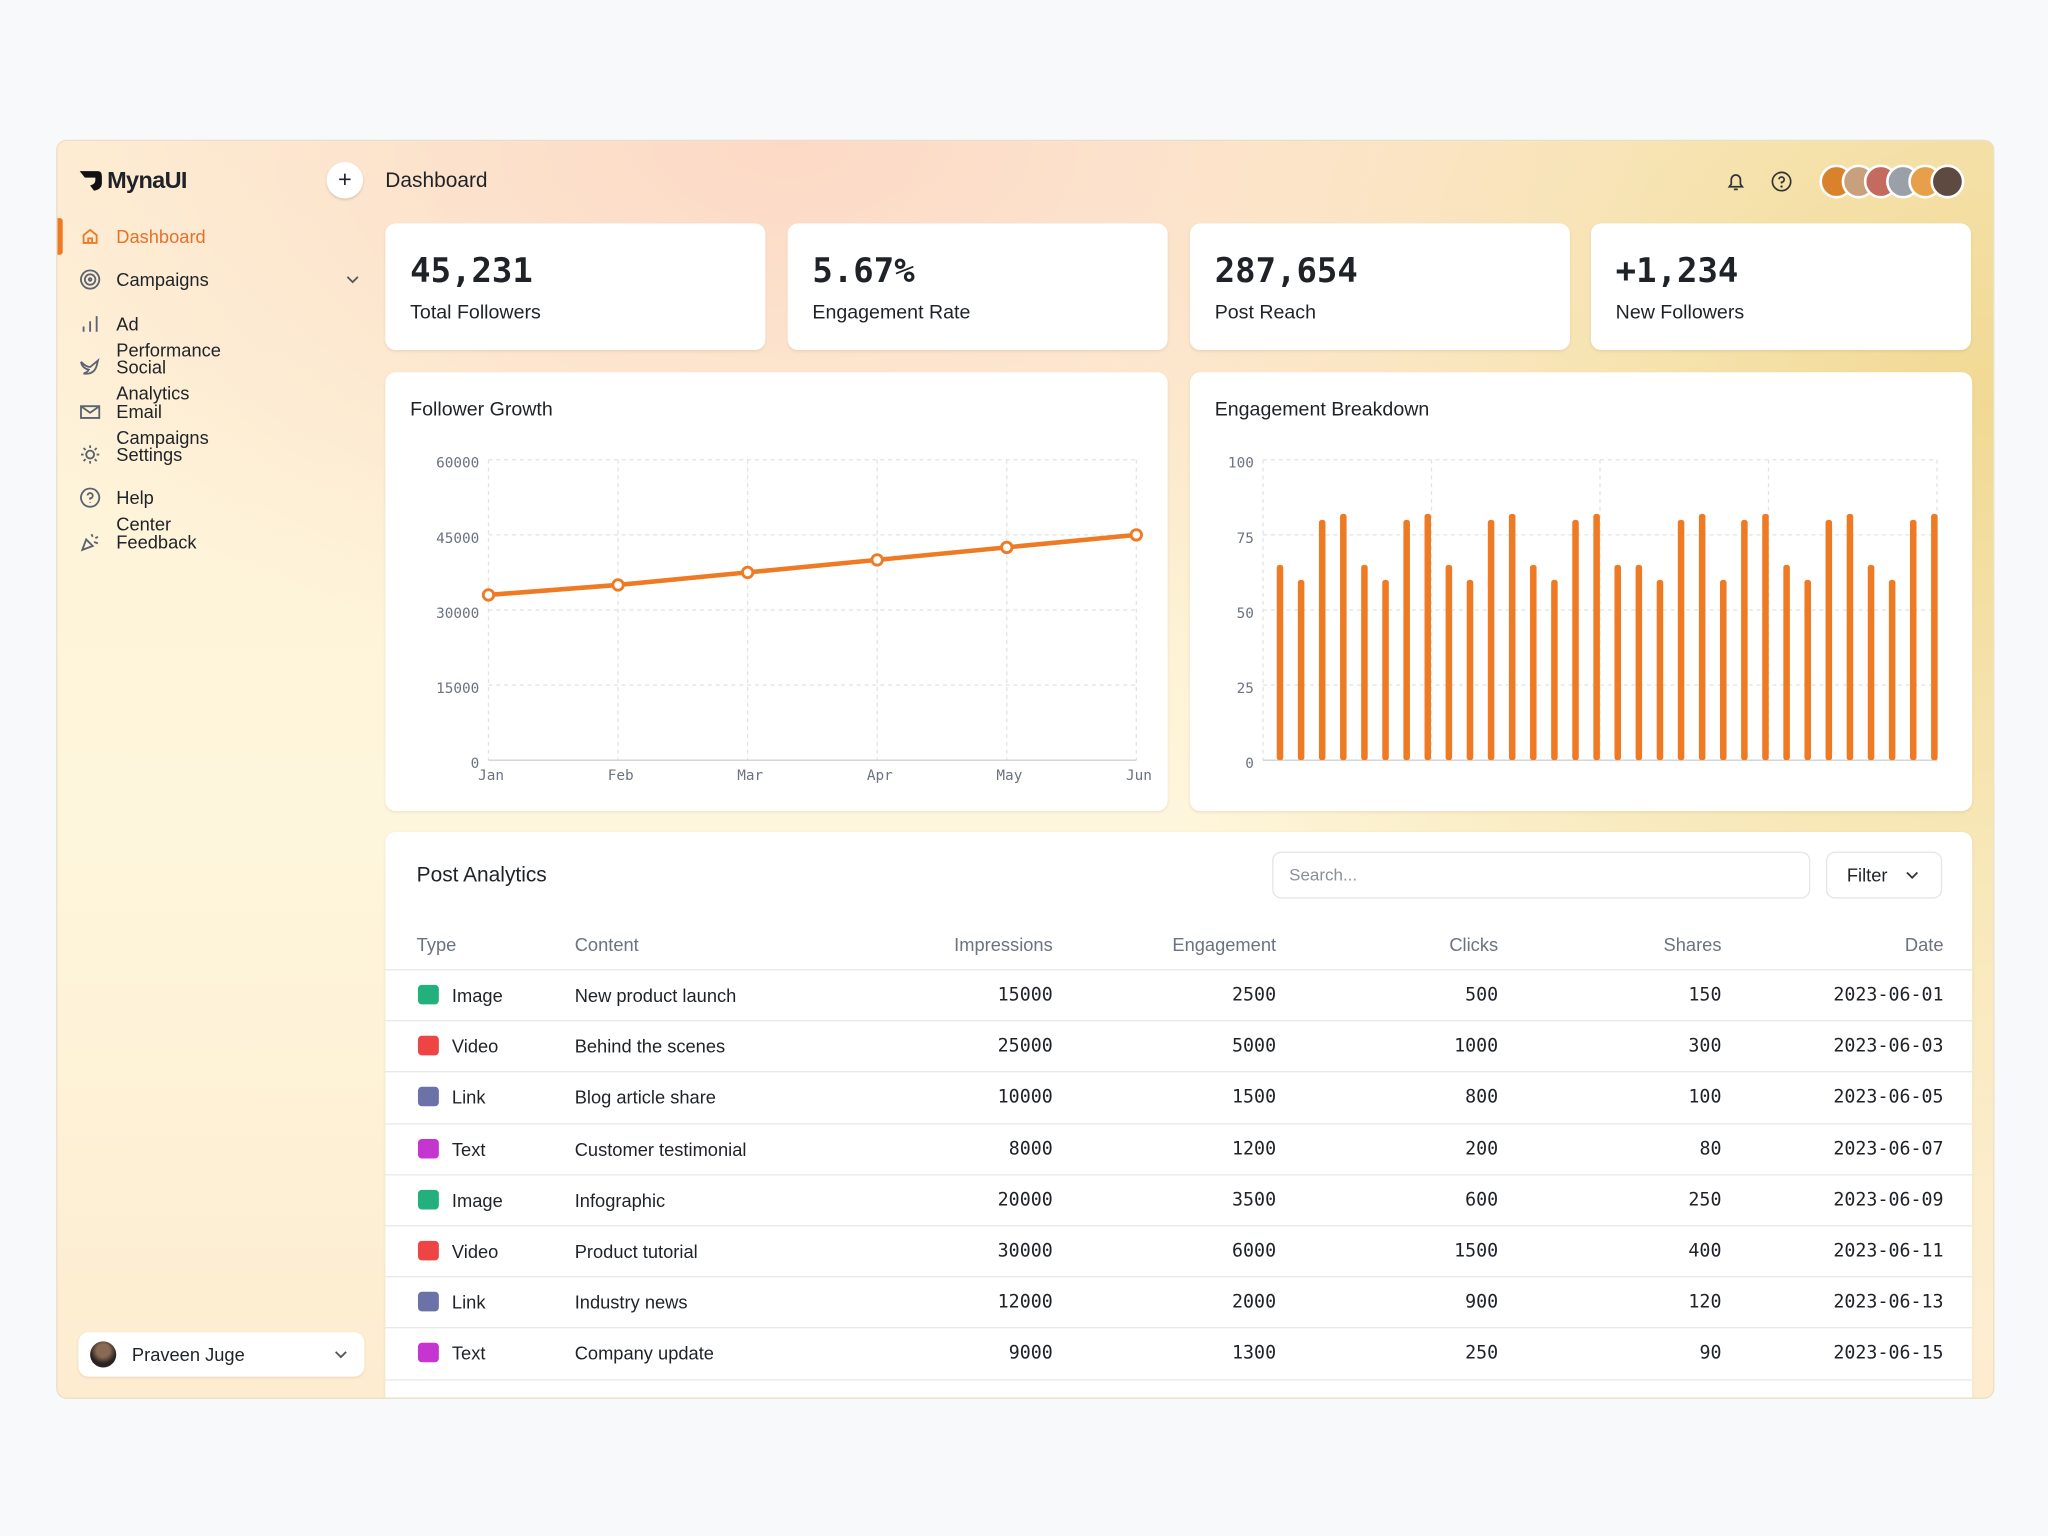  Describe the element at coordinates (1379, 287) in the screenshot. I see `stat-card: 287,654 Post Reach` at that location.